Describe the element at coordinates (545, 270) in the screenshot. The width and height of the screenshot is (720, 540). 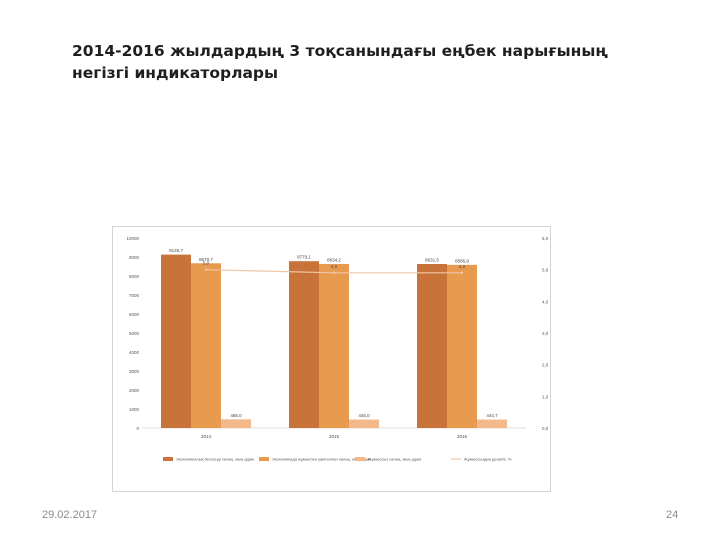
I see `right-tick-label: 5,0` at that location.